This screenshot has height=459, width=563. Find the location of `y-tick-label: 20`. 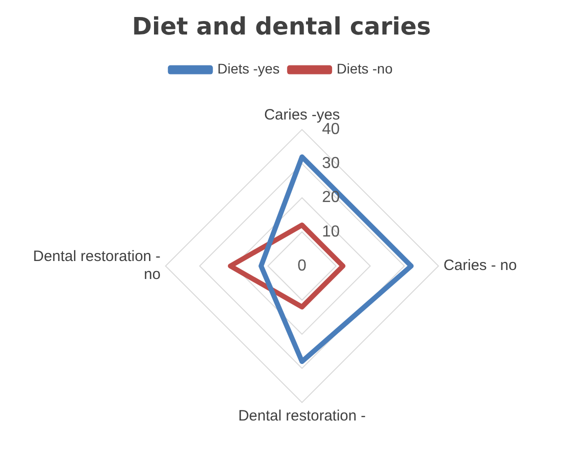

y-tick-label: 20 is located at coordinates (331, 197).